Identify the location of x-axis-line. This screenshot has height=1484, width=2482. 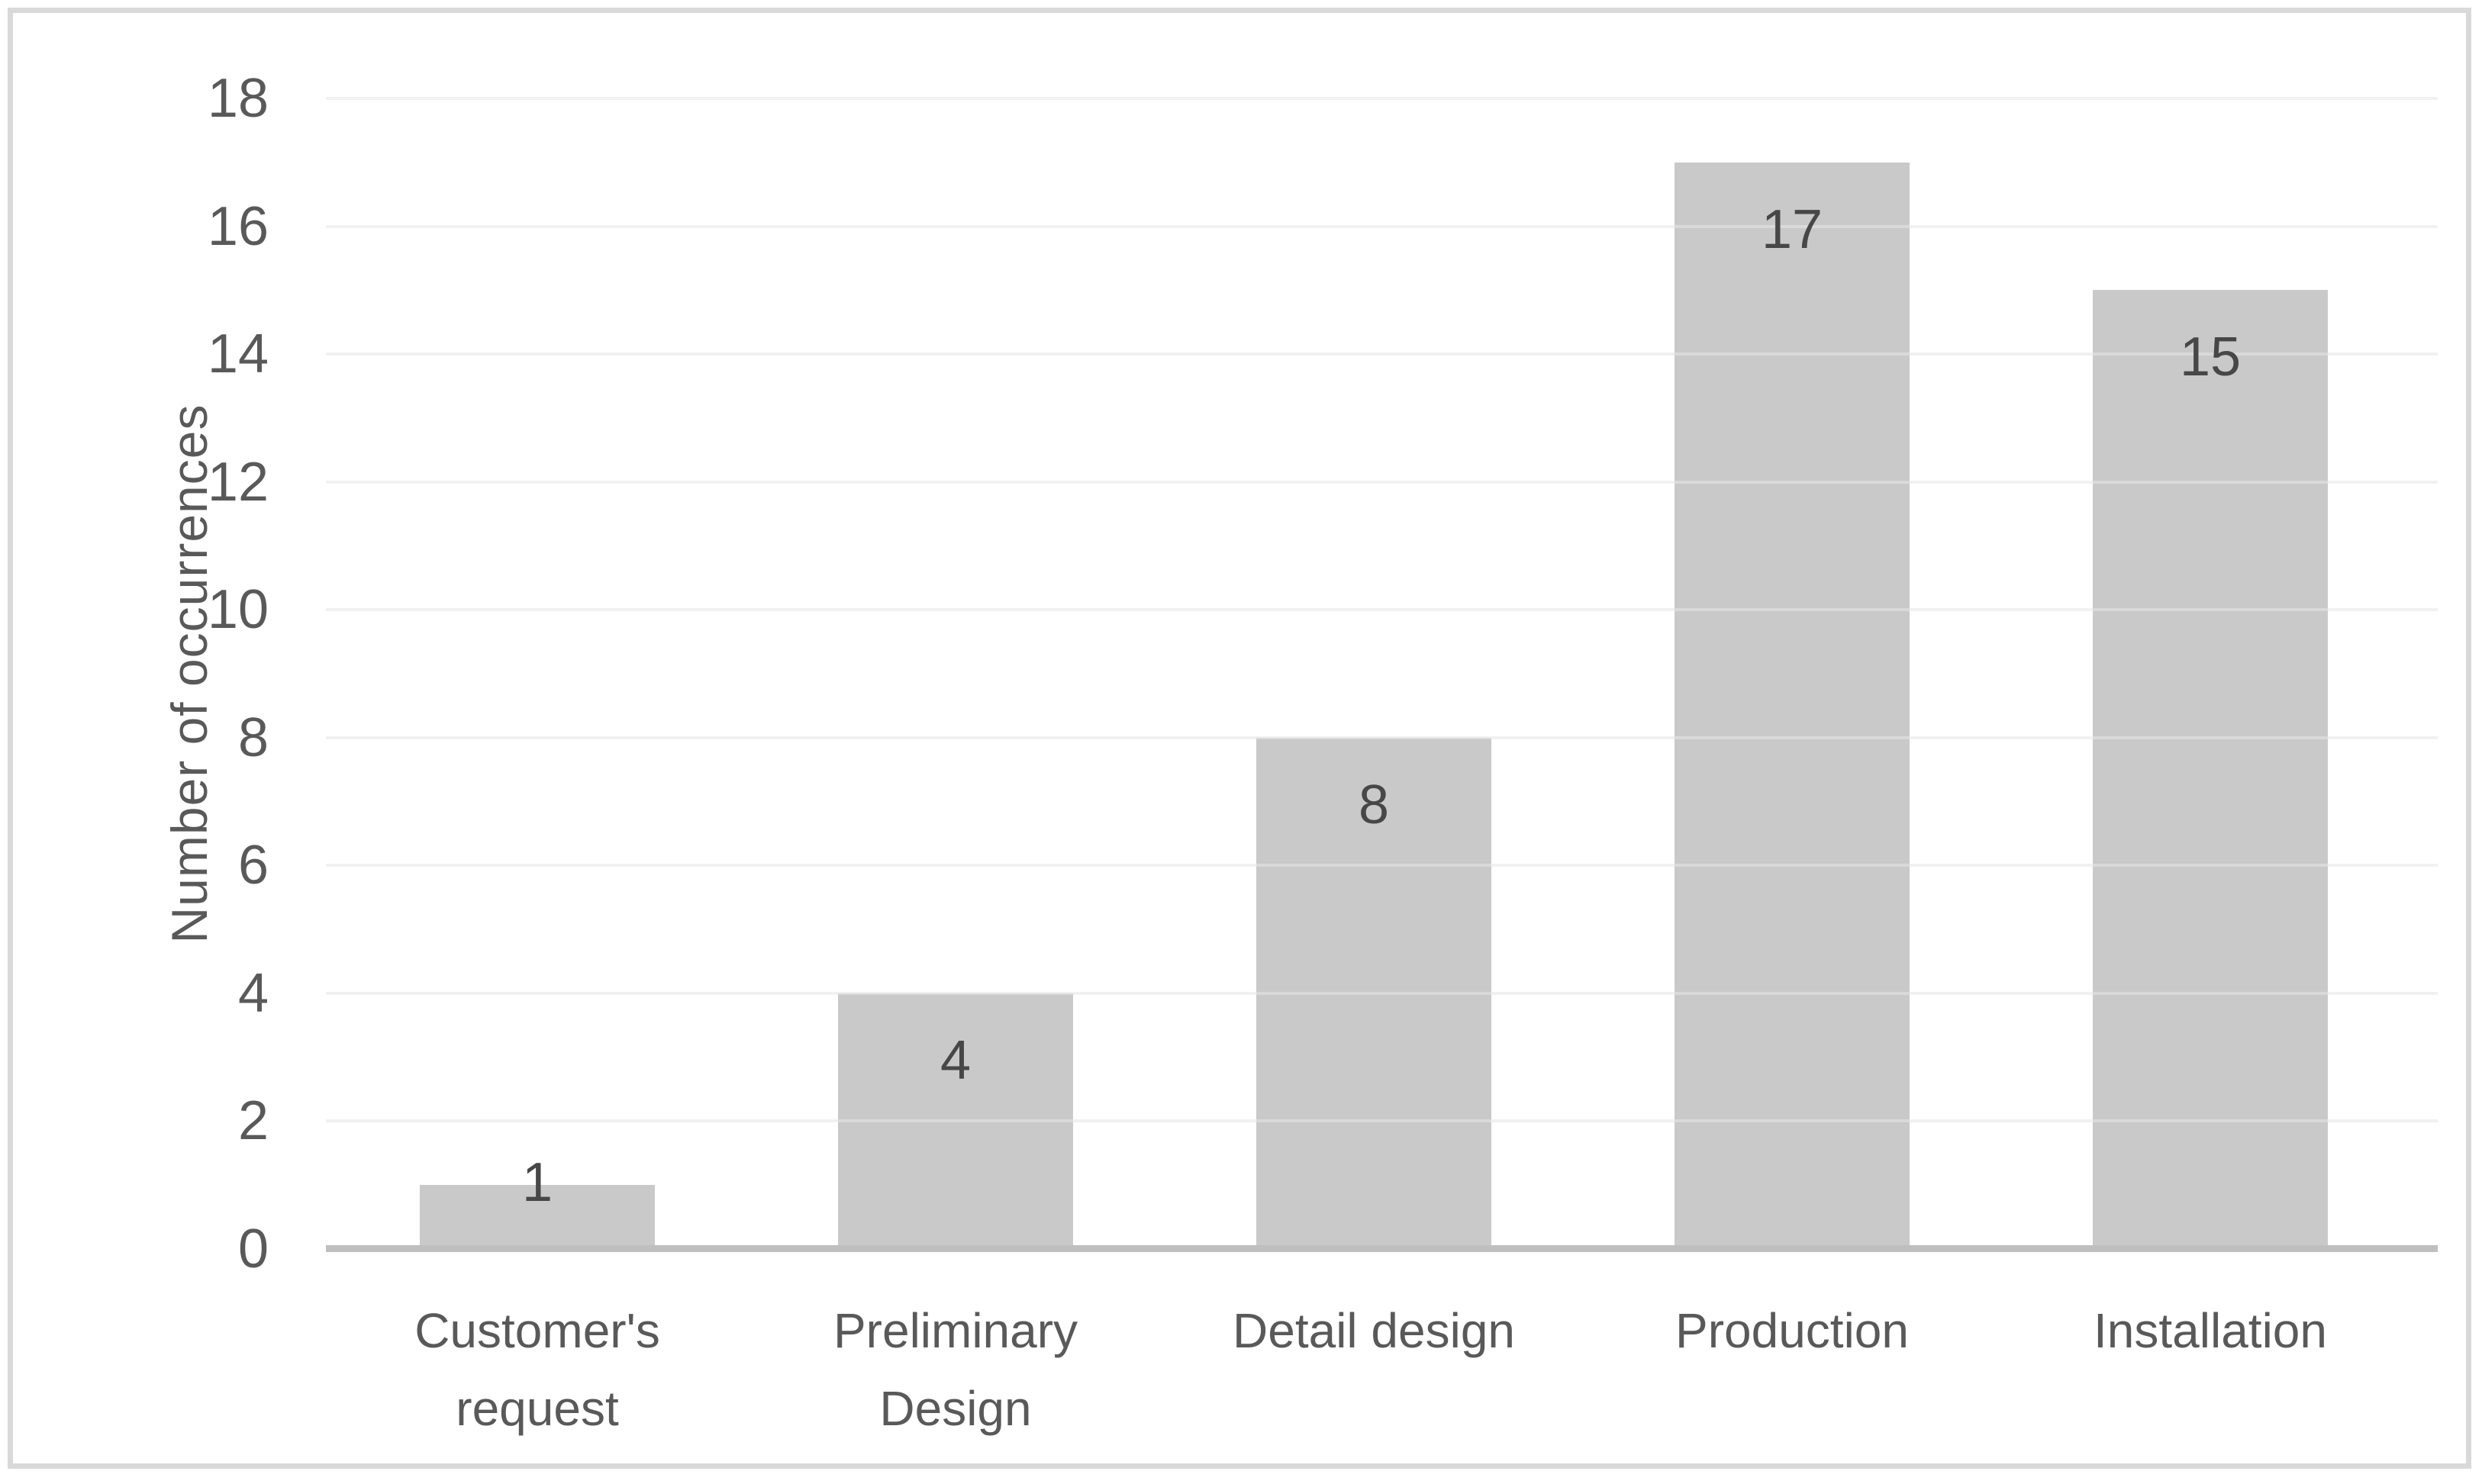
(1382, 1248).